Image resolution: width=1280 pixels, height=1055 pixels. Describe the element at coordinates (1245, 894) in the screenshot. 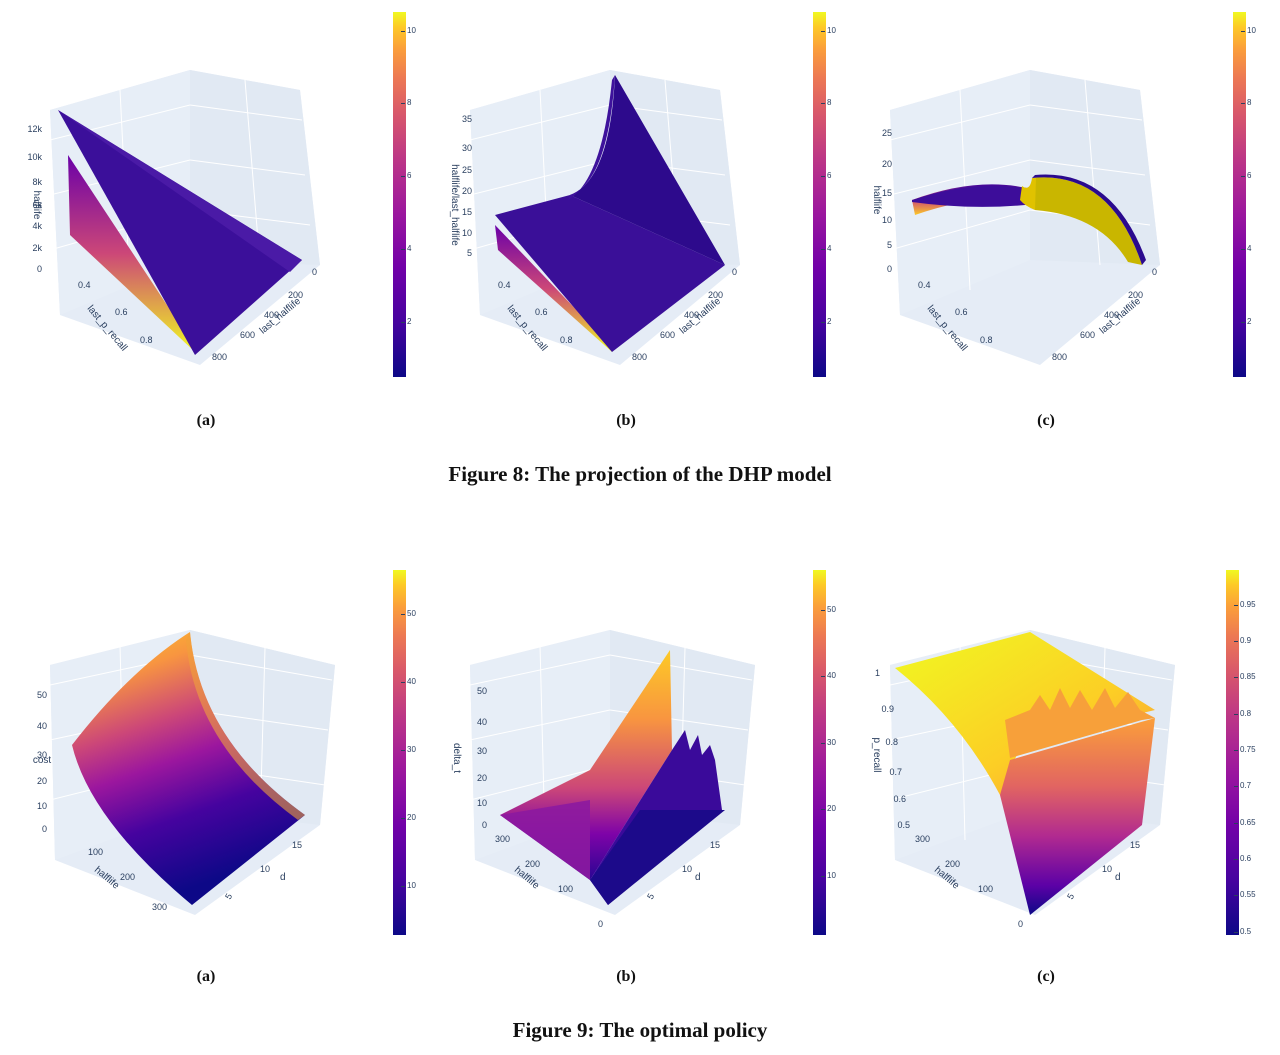

I see `fig9c-cb-tick-1: 0.55` at that location.